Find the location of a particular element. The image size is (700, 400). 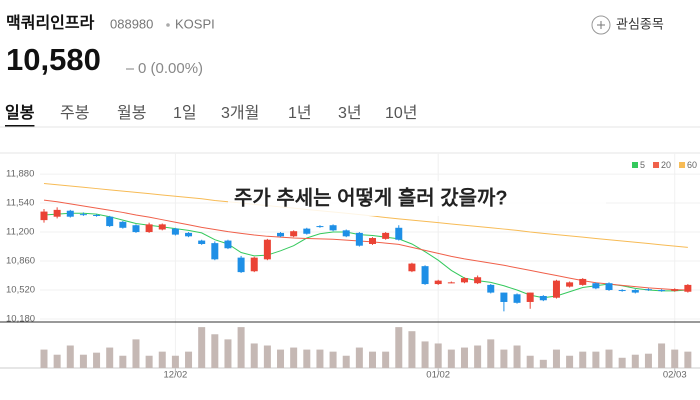

tab: 1일 is located at coordinates (185, 113).